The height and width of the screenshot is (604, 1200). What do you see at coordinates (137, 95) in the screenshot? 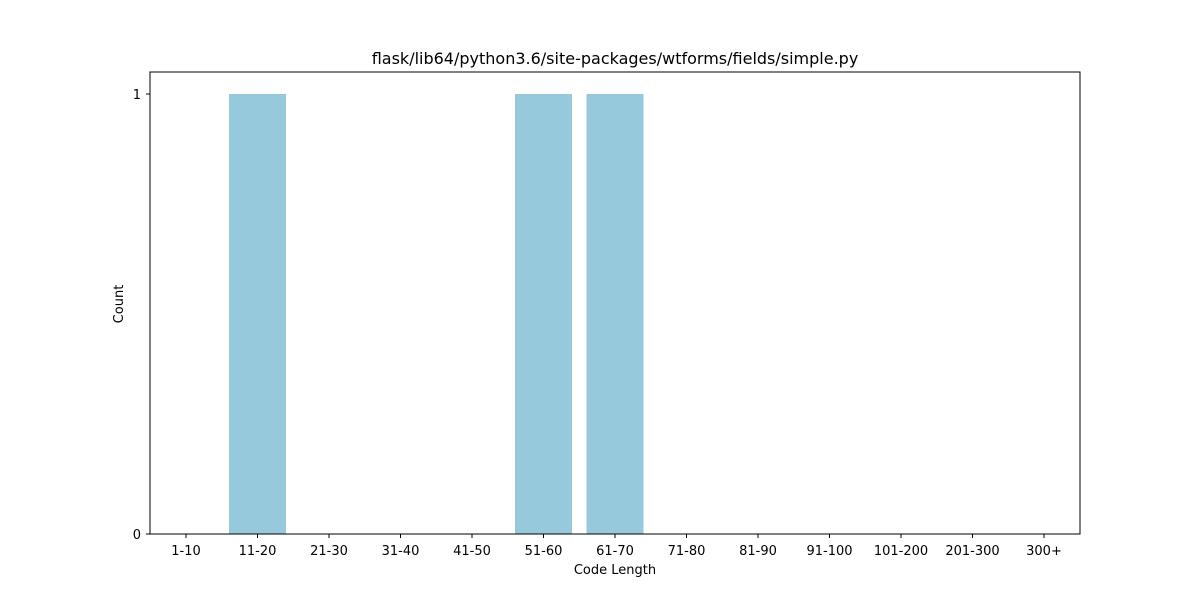
I see `y-tick-label: 1` at bounding box center [137, 95].